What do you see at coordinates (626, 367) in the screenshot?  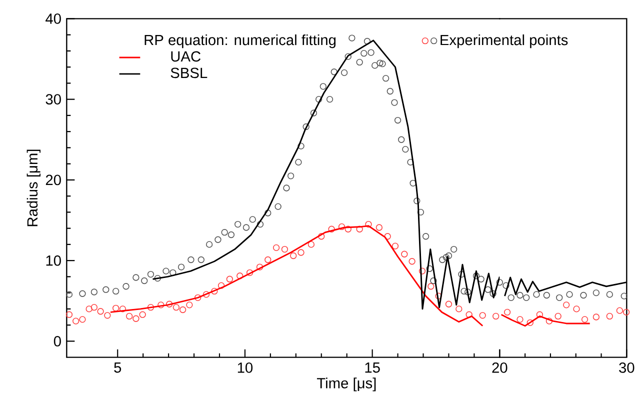 I see `x-tick-label: 30` at bounding box center [626, 367].